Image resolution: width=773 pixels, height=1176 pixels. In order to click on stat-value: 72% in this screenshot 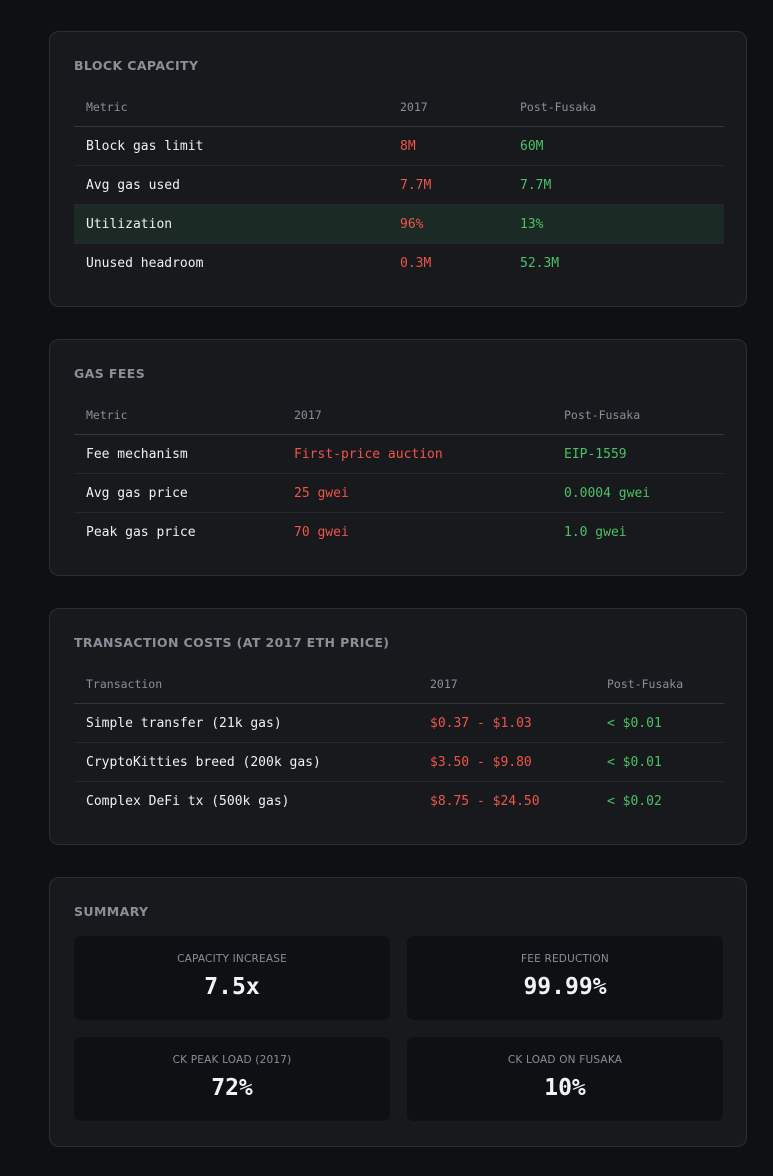, I will do `click(232, 1088)`.